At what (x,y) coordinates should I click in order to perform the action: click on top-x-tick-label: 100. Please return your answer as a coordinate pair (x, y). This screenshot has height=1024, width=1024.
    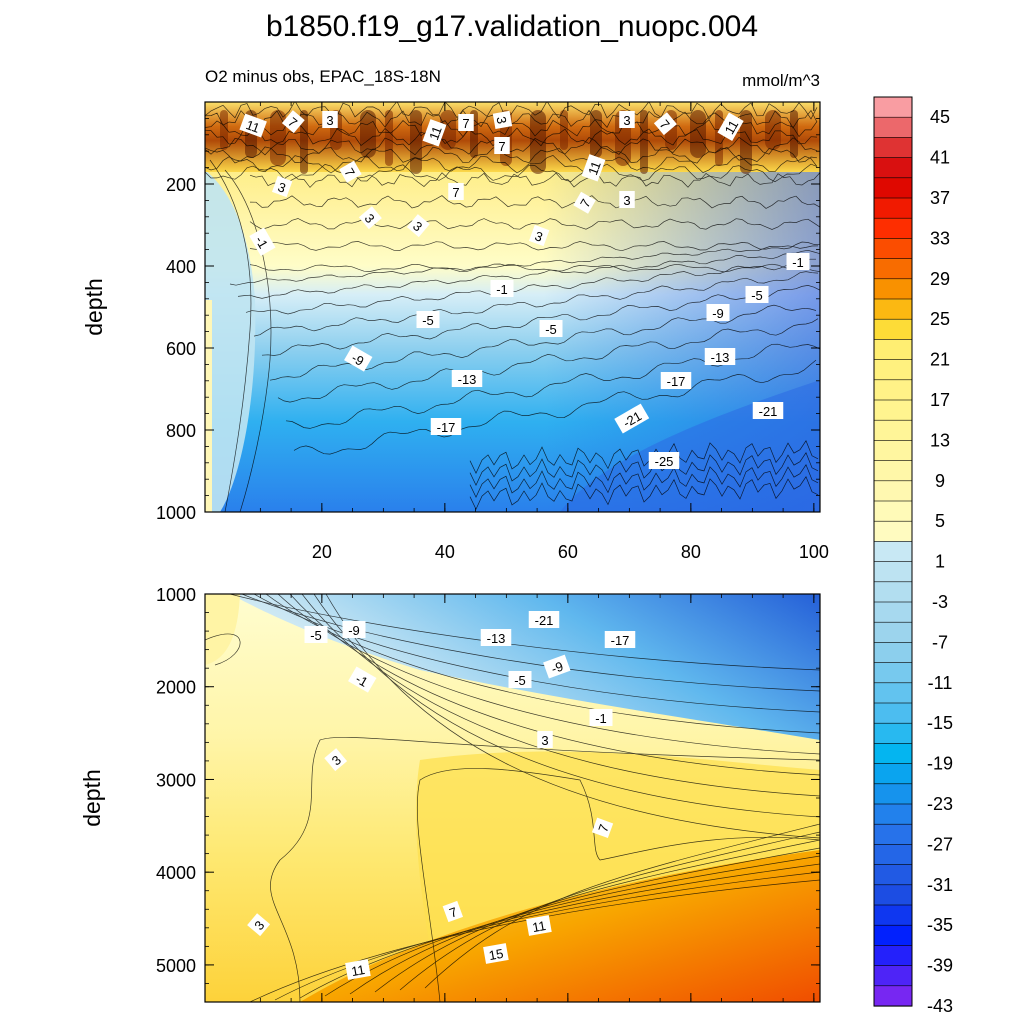
    Looking at the image, I should click on (814, 552).